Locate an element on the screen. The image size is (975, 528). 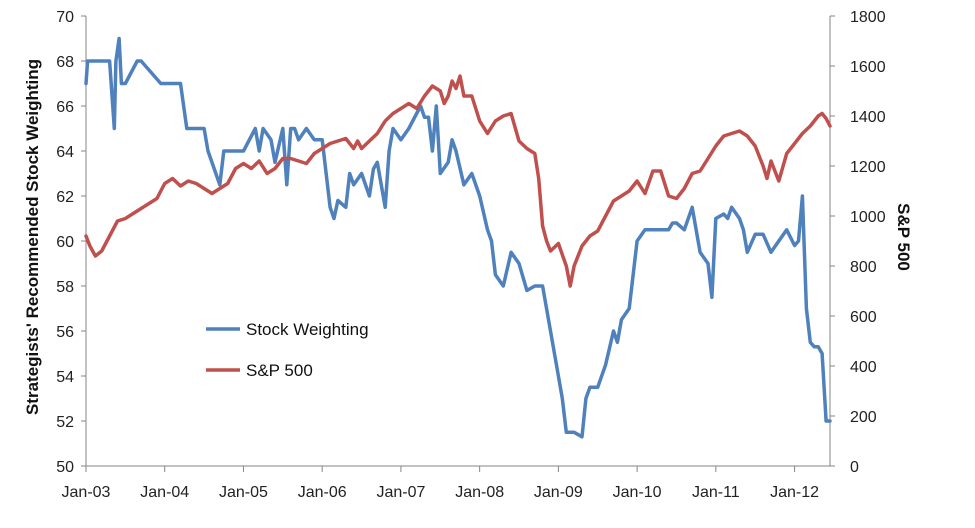
x-tick-label: Jan-10 is located at coordinates (637, 492).